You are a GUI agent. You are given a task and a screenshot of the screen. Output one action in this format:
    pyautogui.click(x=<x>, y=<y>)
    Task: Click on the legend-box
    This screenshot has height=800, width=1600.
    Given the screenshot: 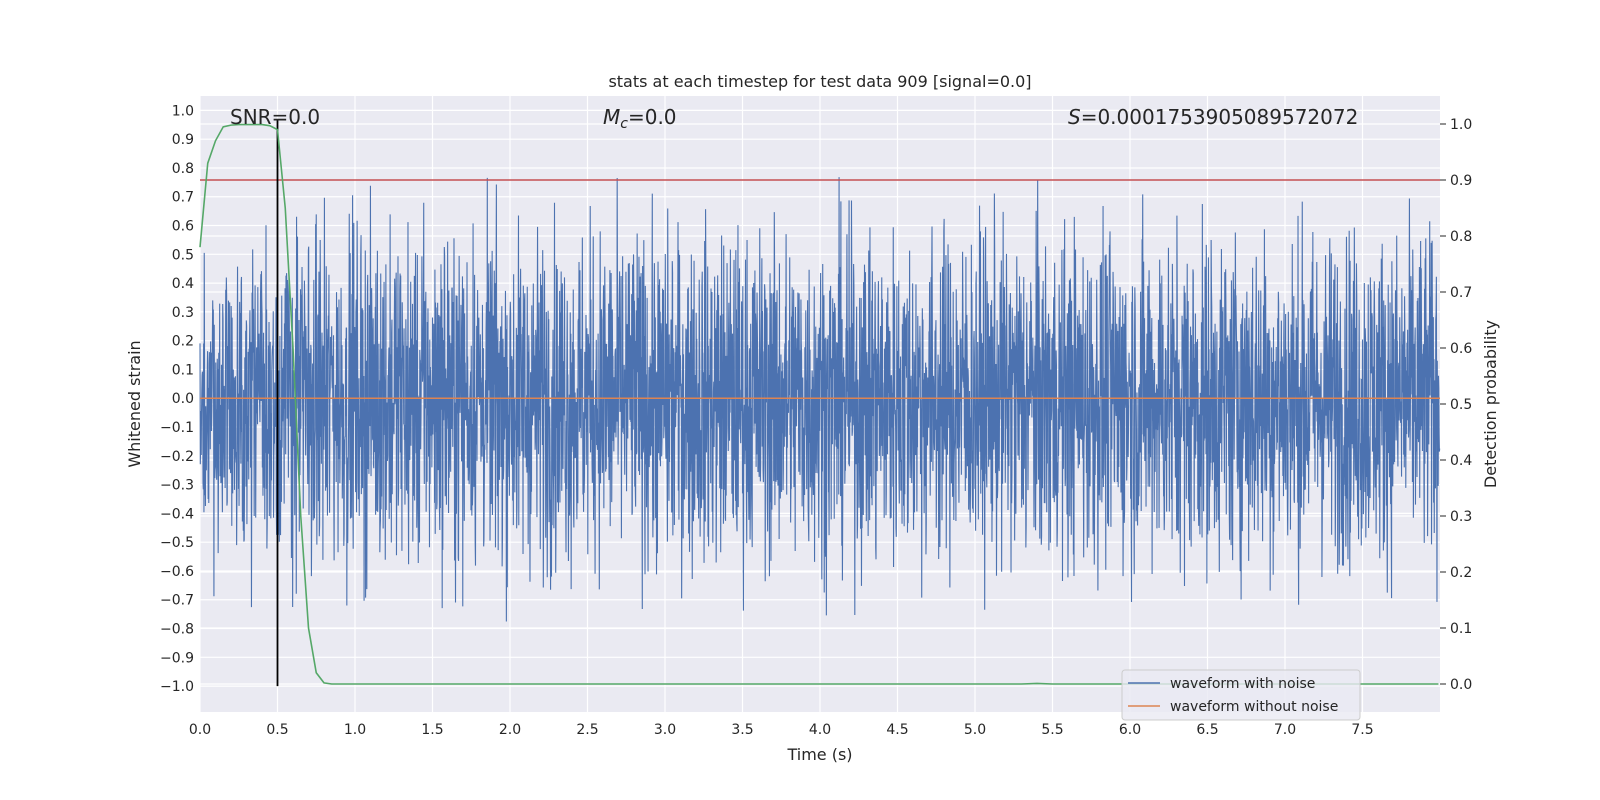 What is the action you would take?
    pyautogui.click(x=1241, y=695)
    